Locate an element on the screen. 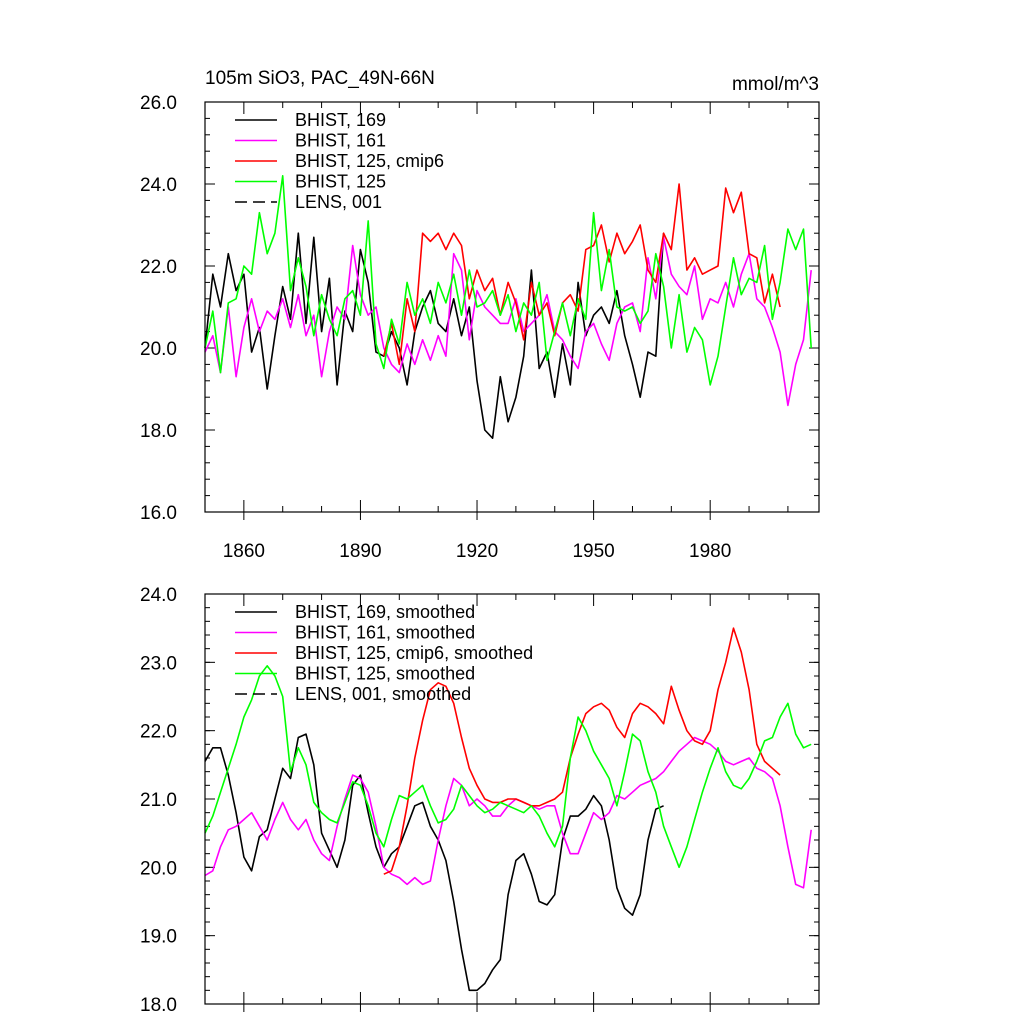  legend-label: BHIST, 125 is located at coordinates (340, 182).